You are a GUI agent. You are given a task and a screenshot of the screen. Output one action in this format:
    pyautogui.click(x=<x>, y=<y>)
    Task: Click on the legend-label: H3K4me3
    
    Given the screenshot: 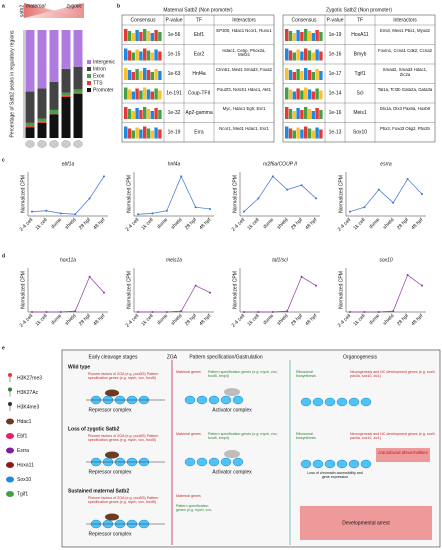 What is the action you would take?
    pyautogui.click(x=28, y=407)
    